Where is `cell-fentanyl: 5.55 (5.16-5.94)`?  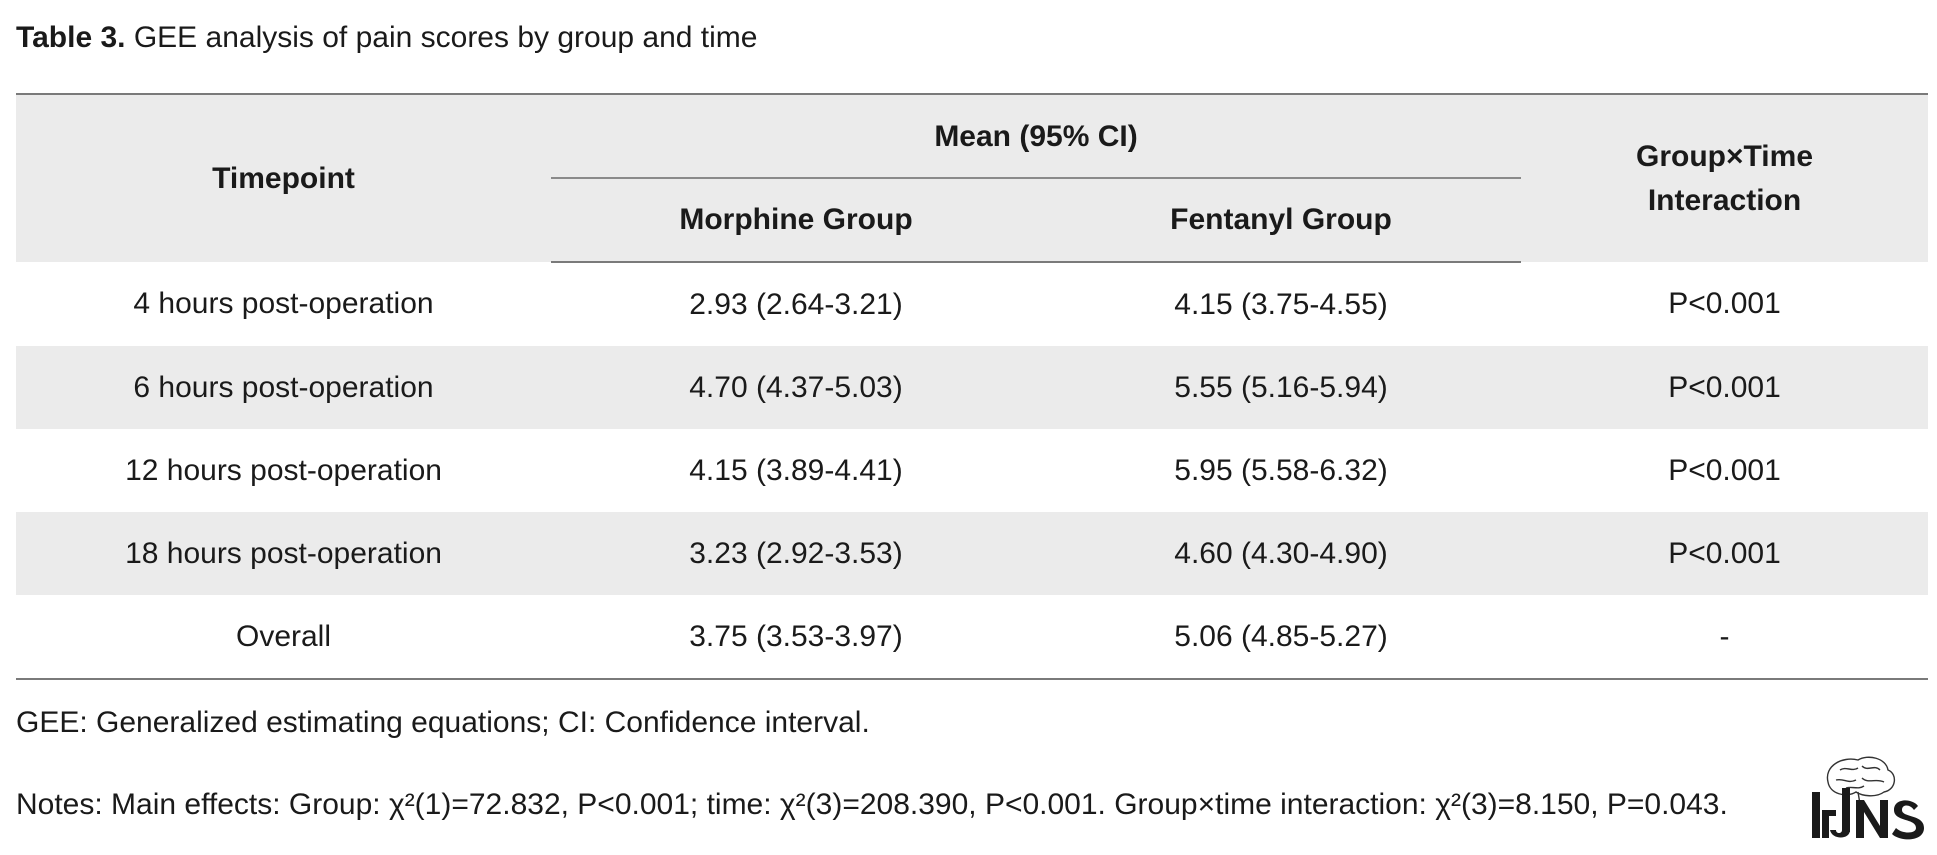 cell-fentanyl: 5.55 (5.16-5.94) is located at coordinates (1281, 387).